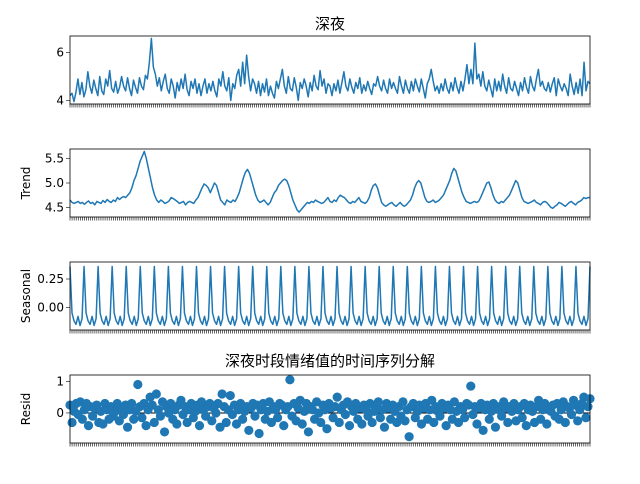 The image size is (640, 484). Describe the element at coordinates (60, 381) in the screenshot. I see `y-tick-label: 1` at that location.